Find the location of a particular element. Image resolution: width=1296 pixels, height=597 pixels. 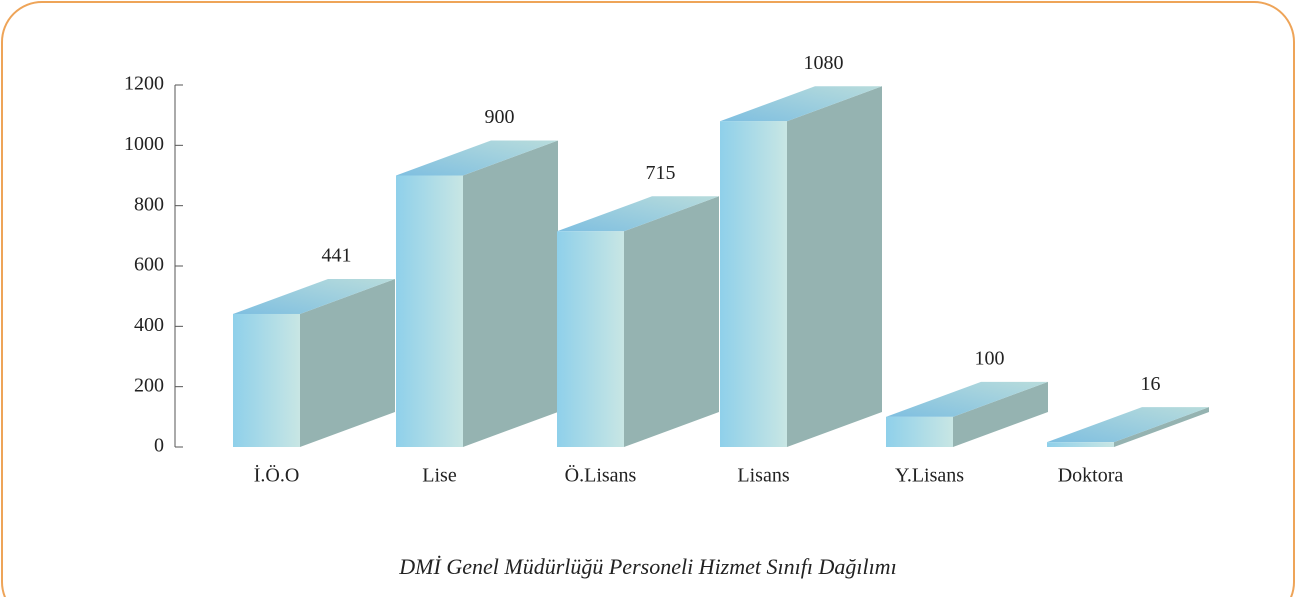

value-label: 900 is located at coordinates (500, 117).